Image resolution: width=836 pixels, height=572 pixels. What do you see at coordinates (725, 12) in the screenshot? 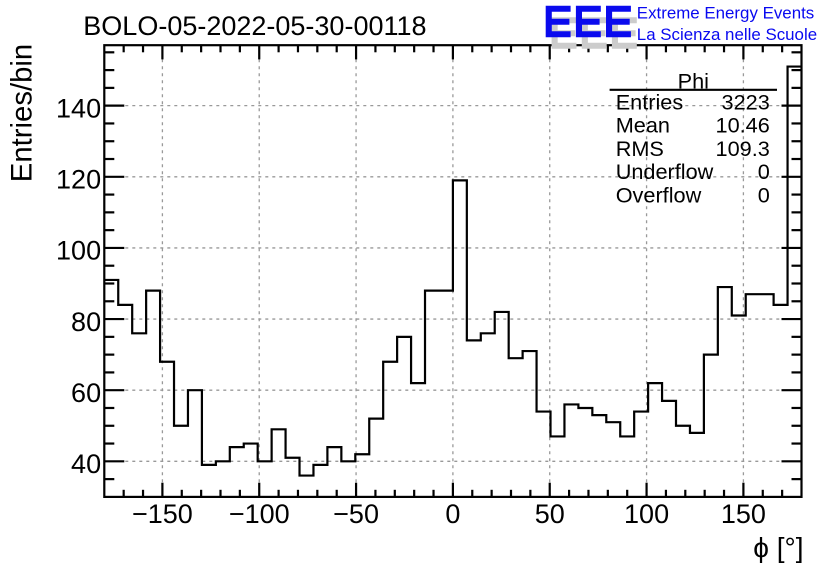
I see `svg-text: Extreme Energy Events` at bounding box center [725, 12].